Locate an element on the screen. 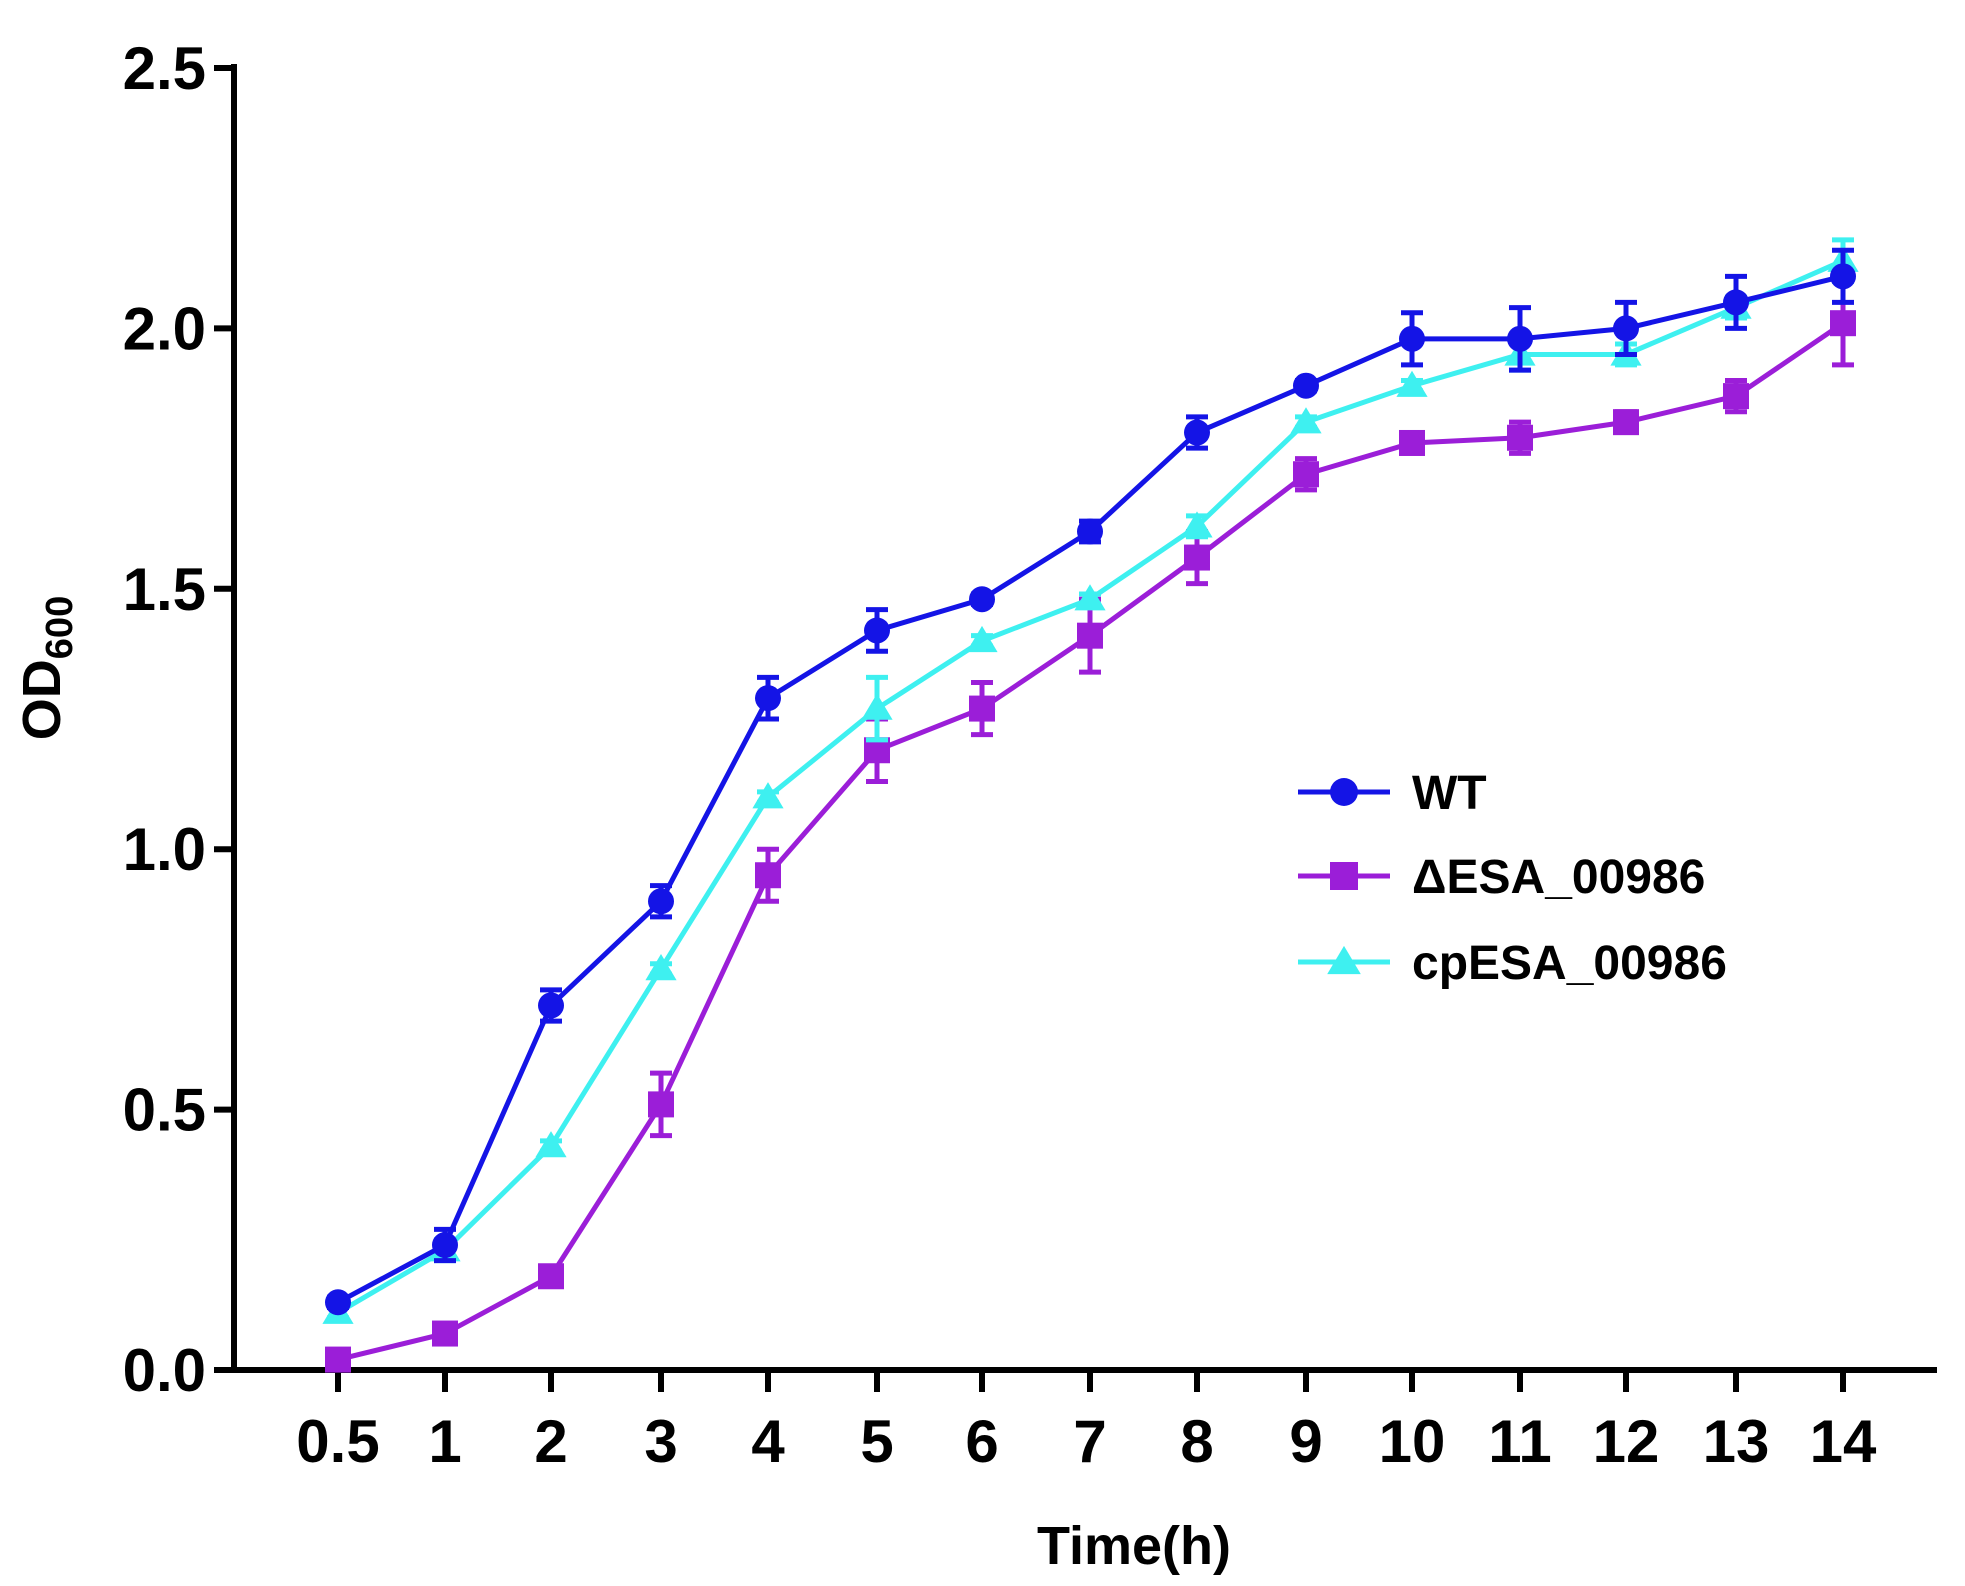 This screenshot has width=1965, height=1586. legend-label: WT is located at coordinates (1449, 793).